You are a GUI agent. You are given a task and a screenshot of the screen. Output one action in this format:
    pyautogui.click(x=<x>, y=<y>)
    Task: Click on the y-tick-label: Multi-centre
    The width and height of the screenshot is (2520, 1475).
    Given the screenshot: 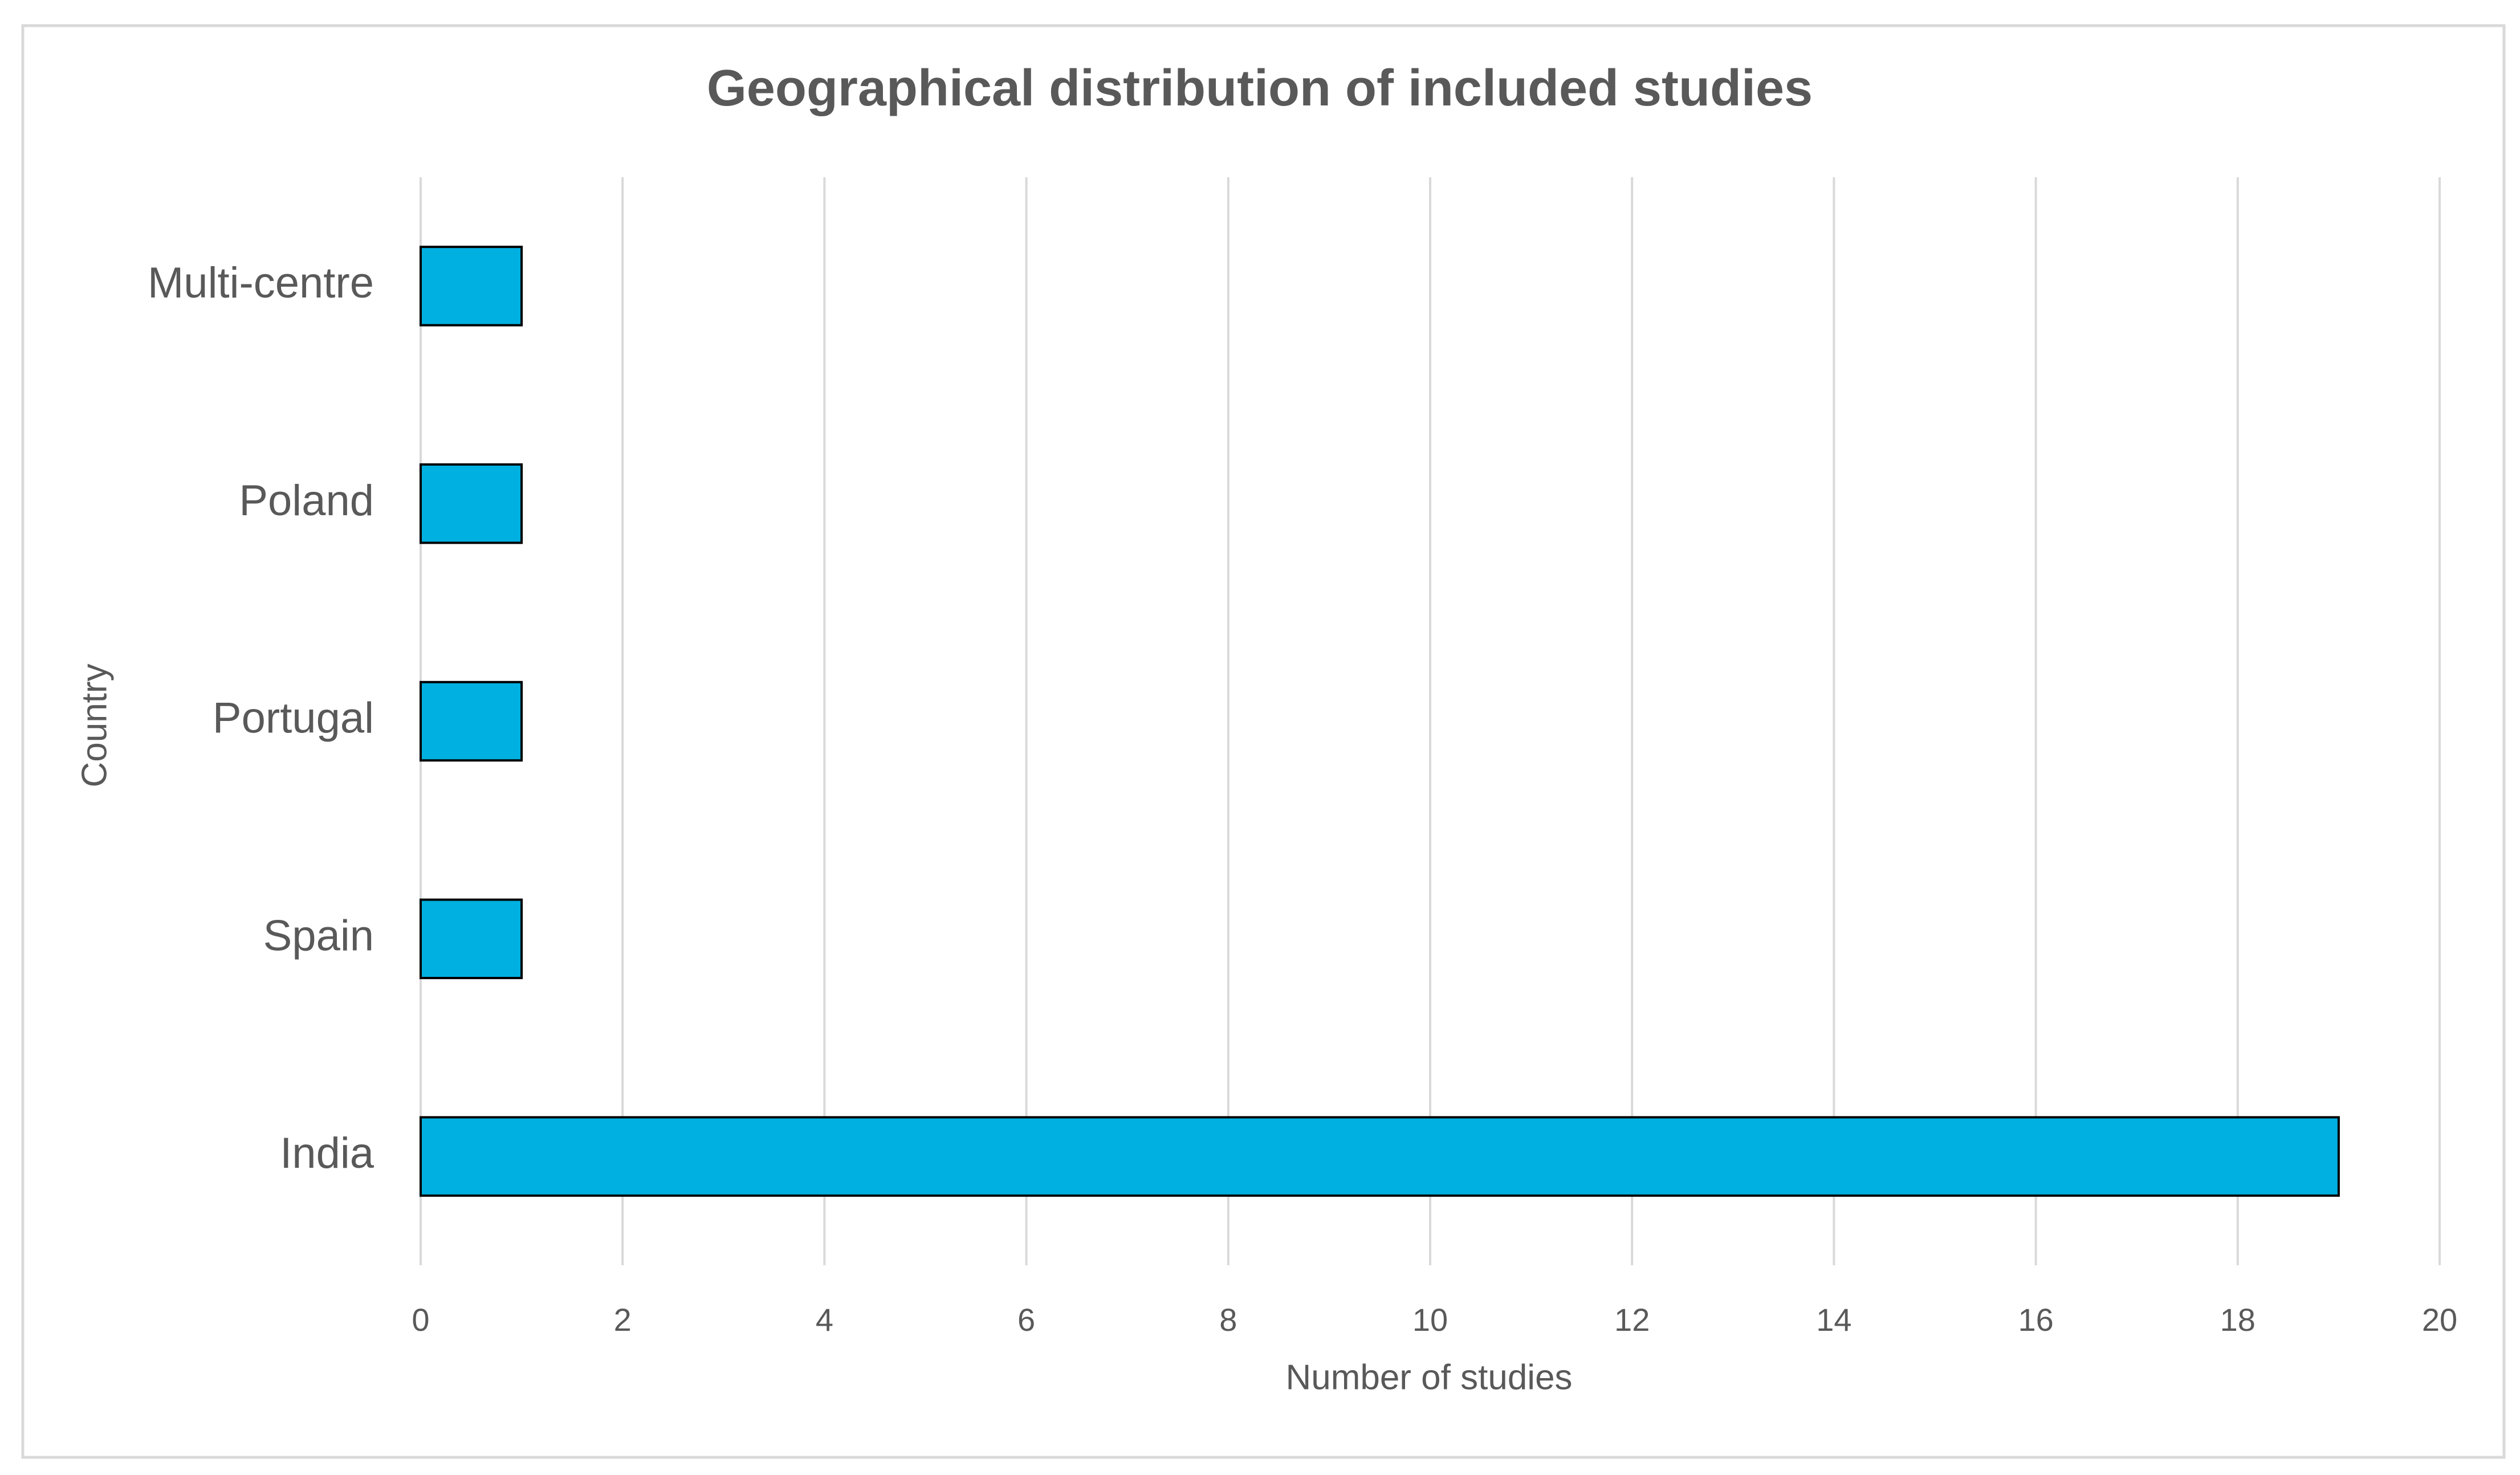 What is the action you would take?
    pyautogui.click(x=261, y=283)
    